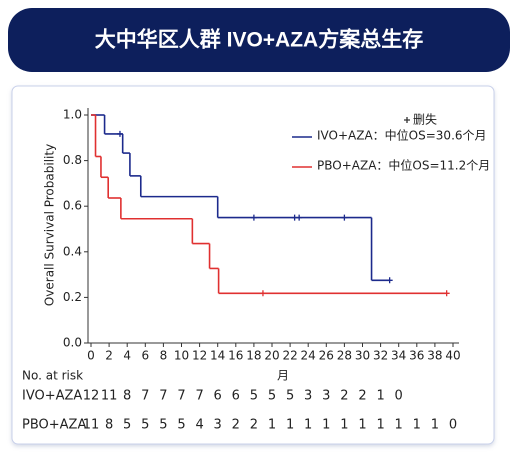 This screenshot has height=453, width=517. What do you see at coordinates (407, 120) in the screenshot?
I see `legend-censor-symbol` at bounding box center [407, 120].